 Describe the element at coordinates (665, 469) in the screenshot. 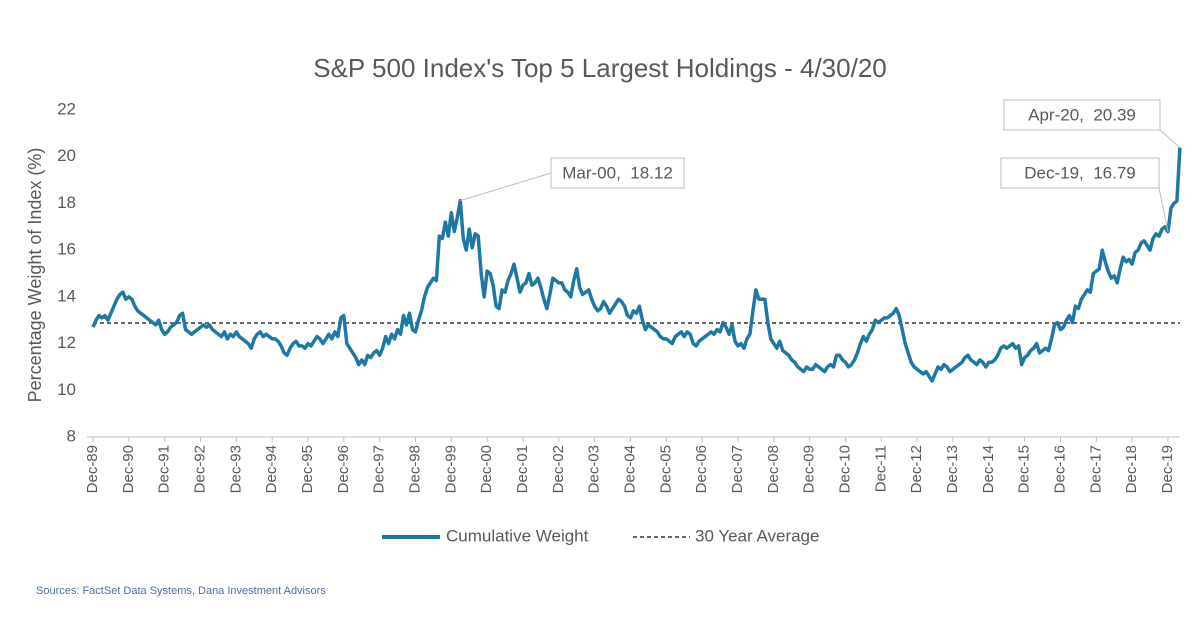

I see `x-tick-label: Dec-05` at that location.